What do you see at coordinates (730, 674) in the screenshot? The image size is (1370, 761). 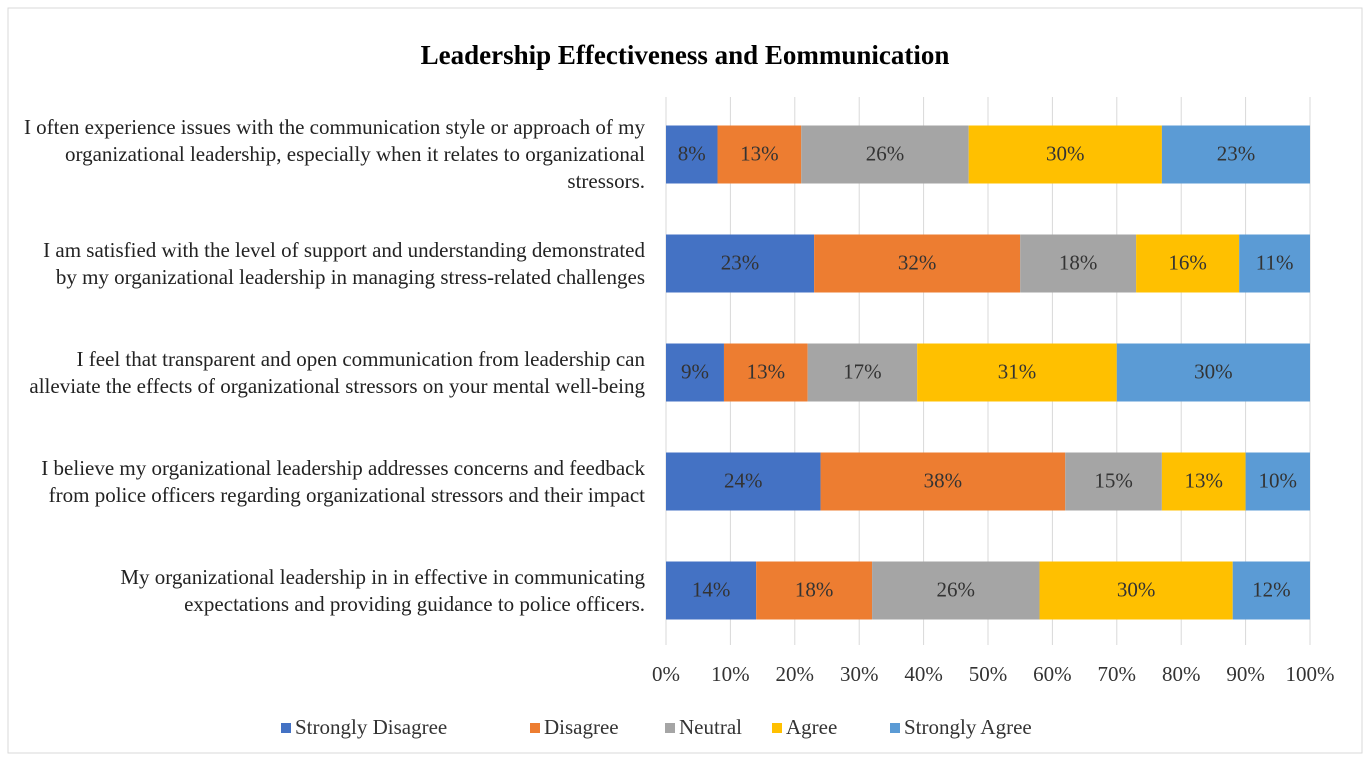 I see `x-tick-label: 10%` at bounding box center [730, 674].